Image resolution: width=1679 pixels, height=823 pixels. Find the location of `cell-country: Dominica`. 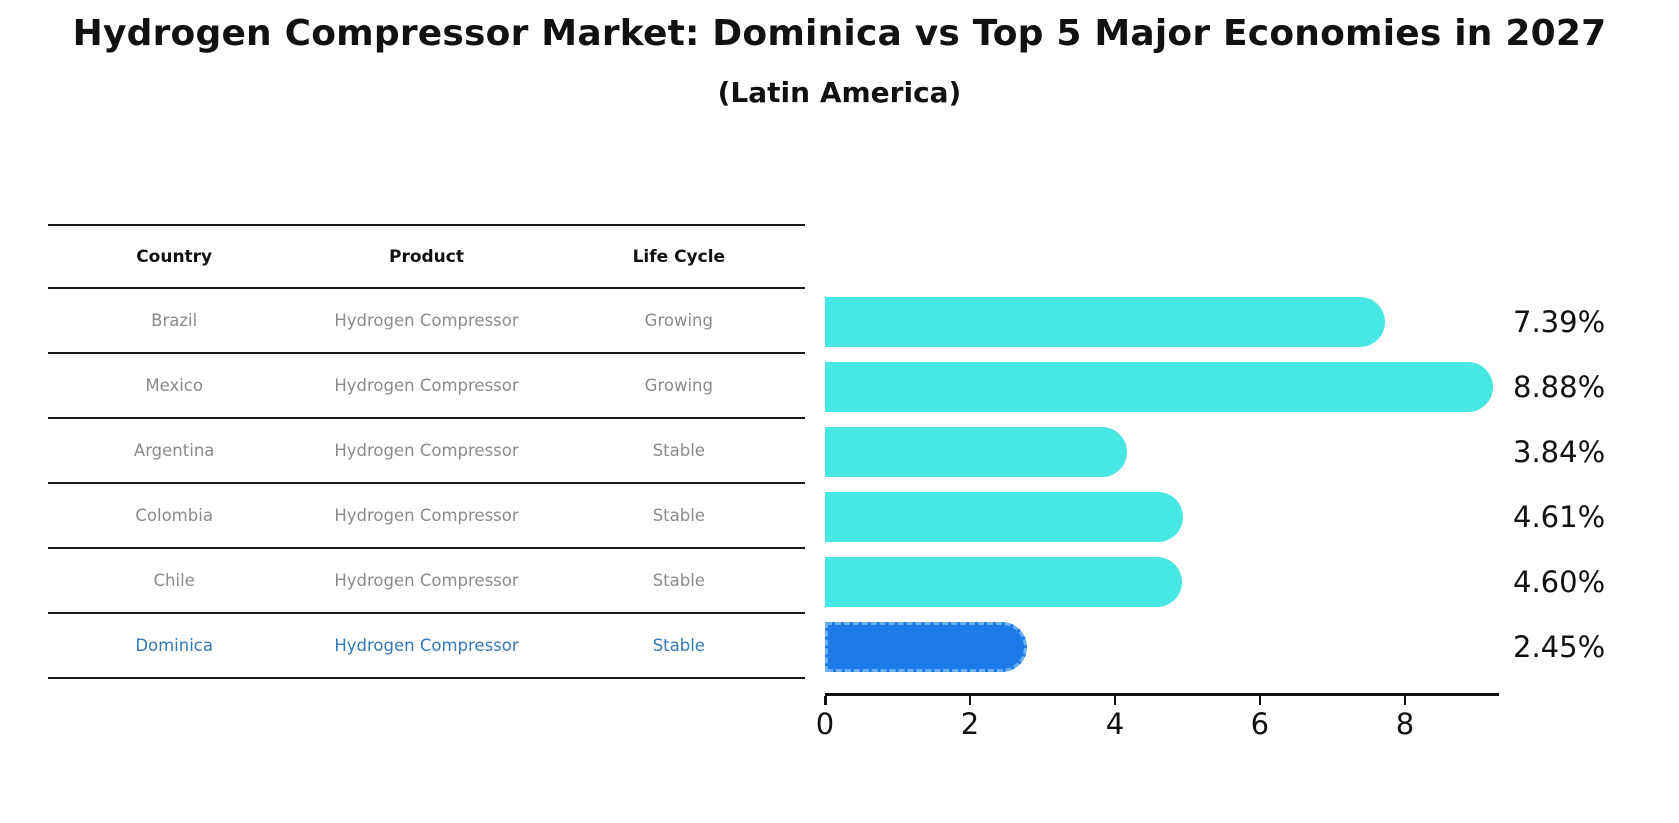

cell-country: Dominica is located at coordinates (174, 645).